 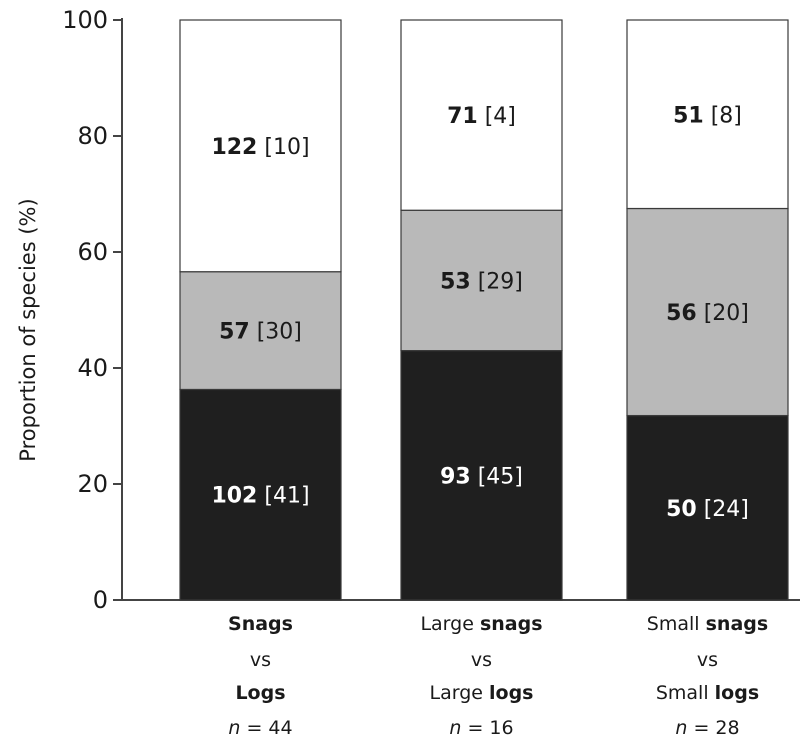 I want to click on data-label: 102 [41], so click(x=260, y=496).